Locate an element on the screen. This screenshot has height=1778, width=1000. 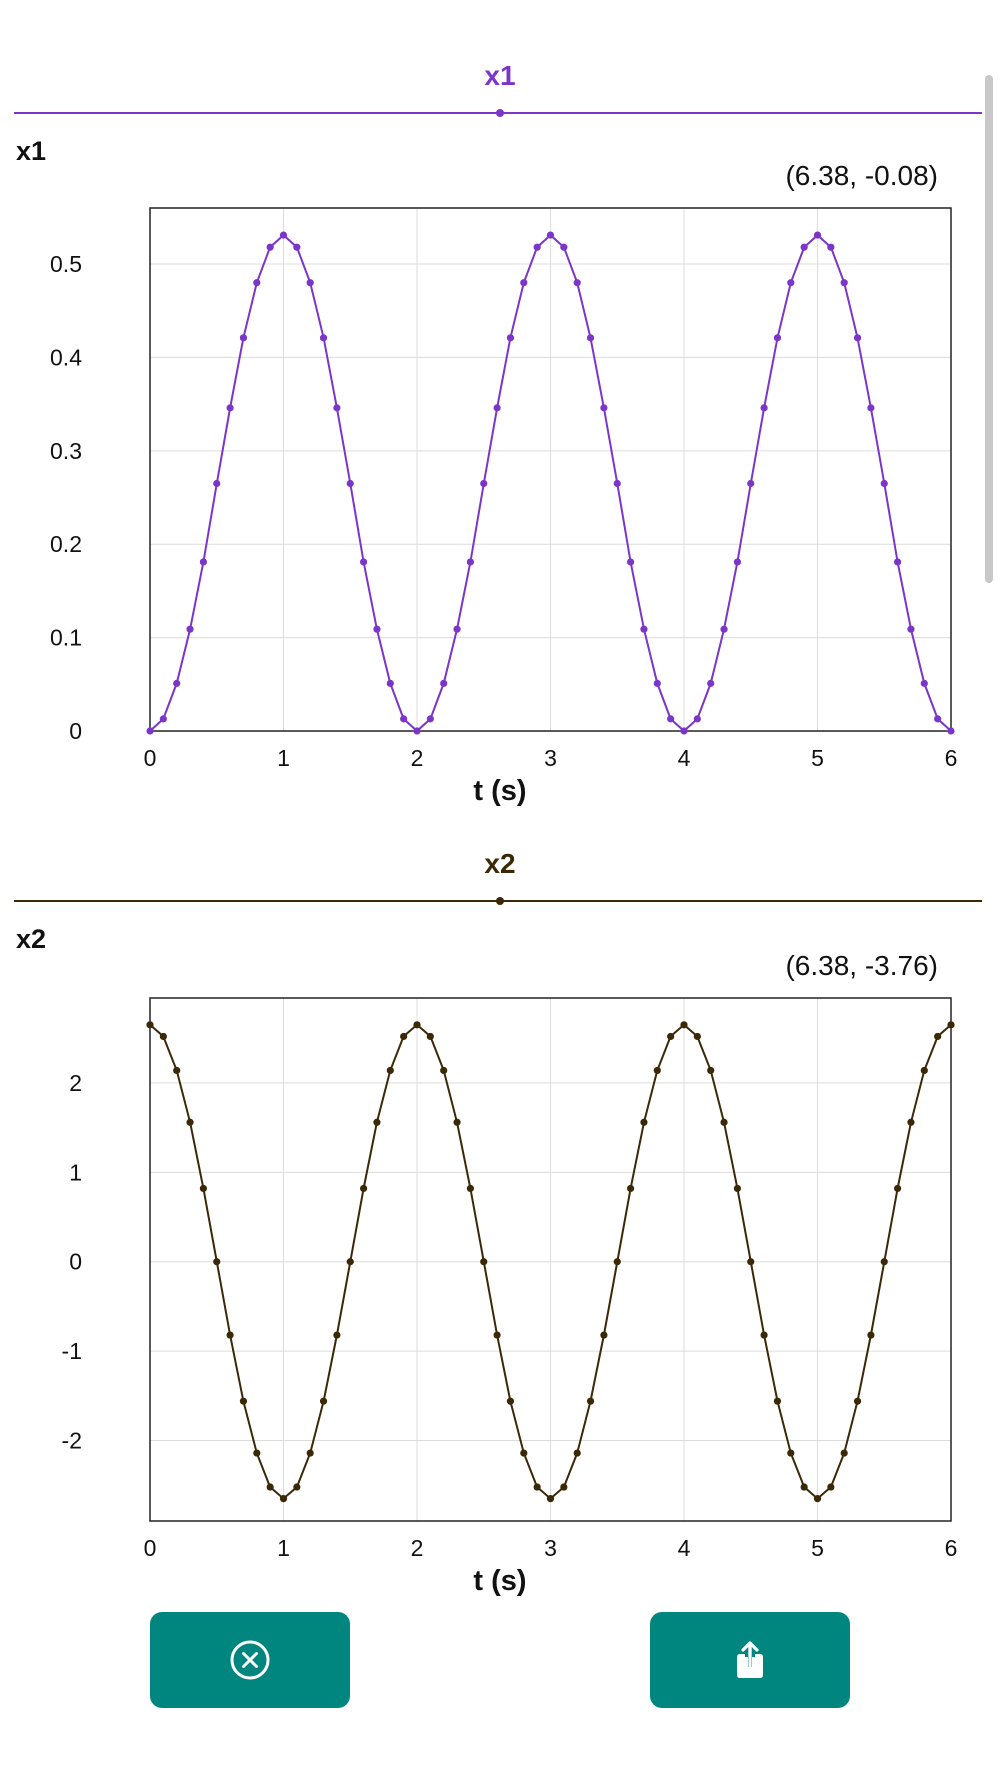
y-tick-label: 1 is located at coordinates (75, 1172).